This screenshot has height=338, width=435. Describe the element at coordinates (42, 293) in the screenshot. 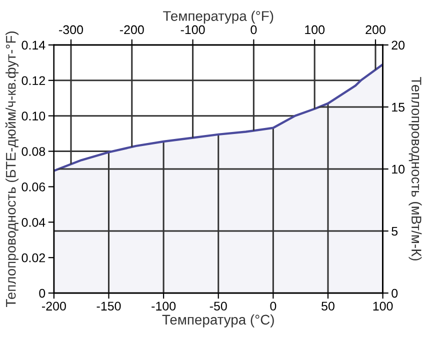

I see `y-tick-label: 0` at that location.